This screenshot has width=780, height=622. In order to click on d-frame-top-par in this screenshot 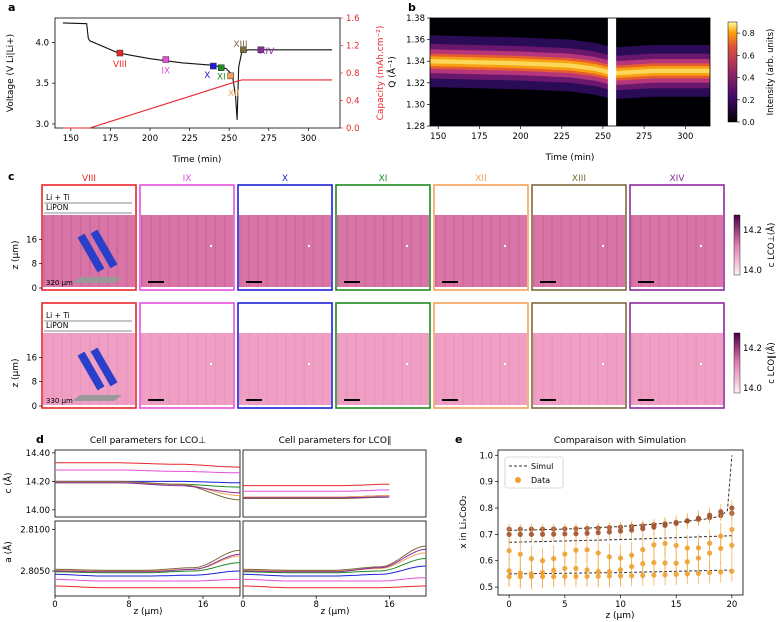, I will do `click(334, 483)`.